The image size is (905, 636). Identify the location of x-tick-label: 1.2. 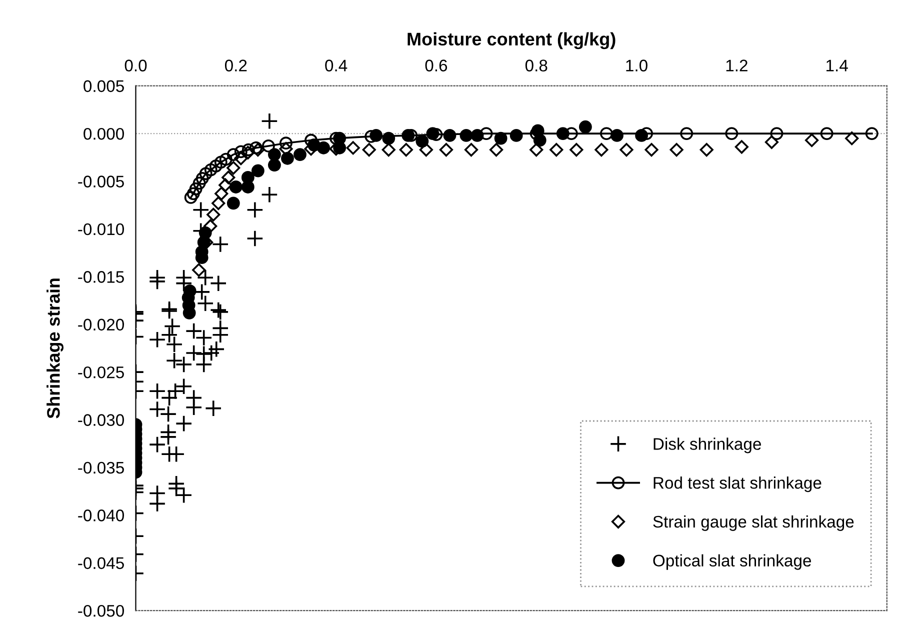
(737, 66).